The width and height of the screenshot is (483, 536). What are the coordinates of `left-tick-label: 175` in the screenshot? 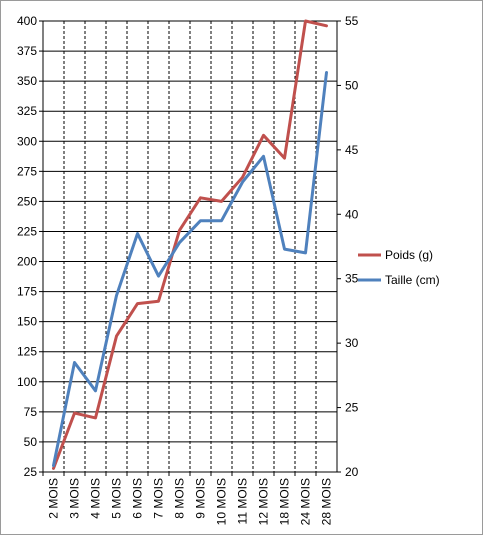 It's located at (27, 292).